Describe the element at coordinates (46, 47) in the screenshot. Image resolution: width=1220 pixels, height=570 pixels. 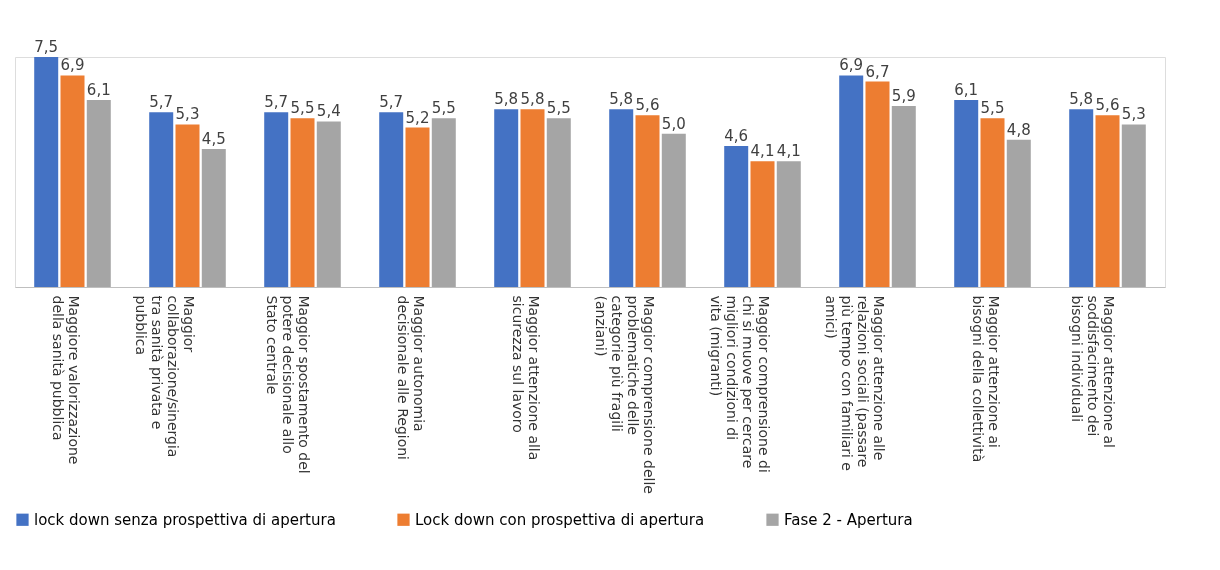
I see `data-label: 7,5` at that location.